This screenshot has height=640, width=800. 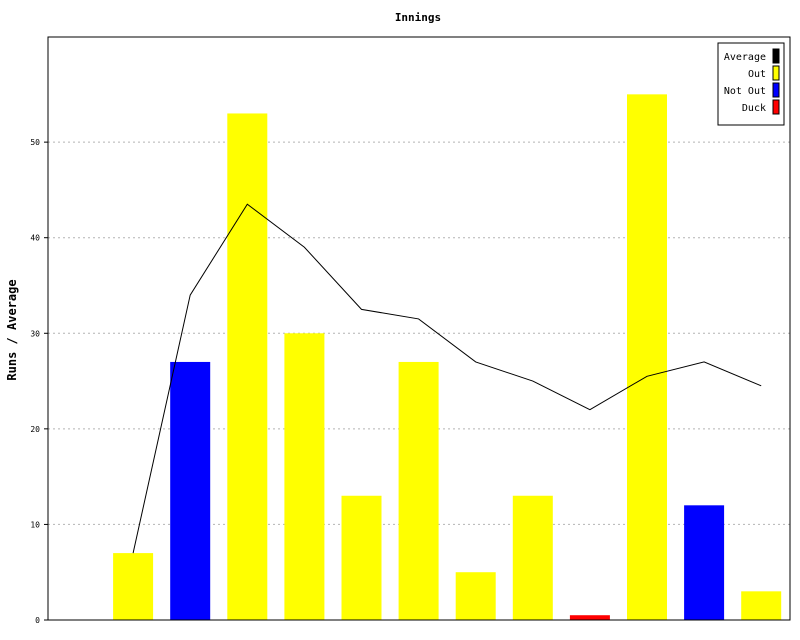 What do you see at coordinates (35, 524) in the screenshot?
I see `y-tick-label: 10` at bounding box center [35, 524].